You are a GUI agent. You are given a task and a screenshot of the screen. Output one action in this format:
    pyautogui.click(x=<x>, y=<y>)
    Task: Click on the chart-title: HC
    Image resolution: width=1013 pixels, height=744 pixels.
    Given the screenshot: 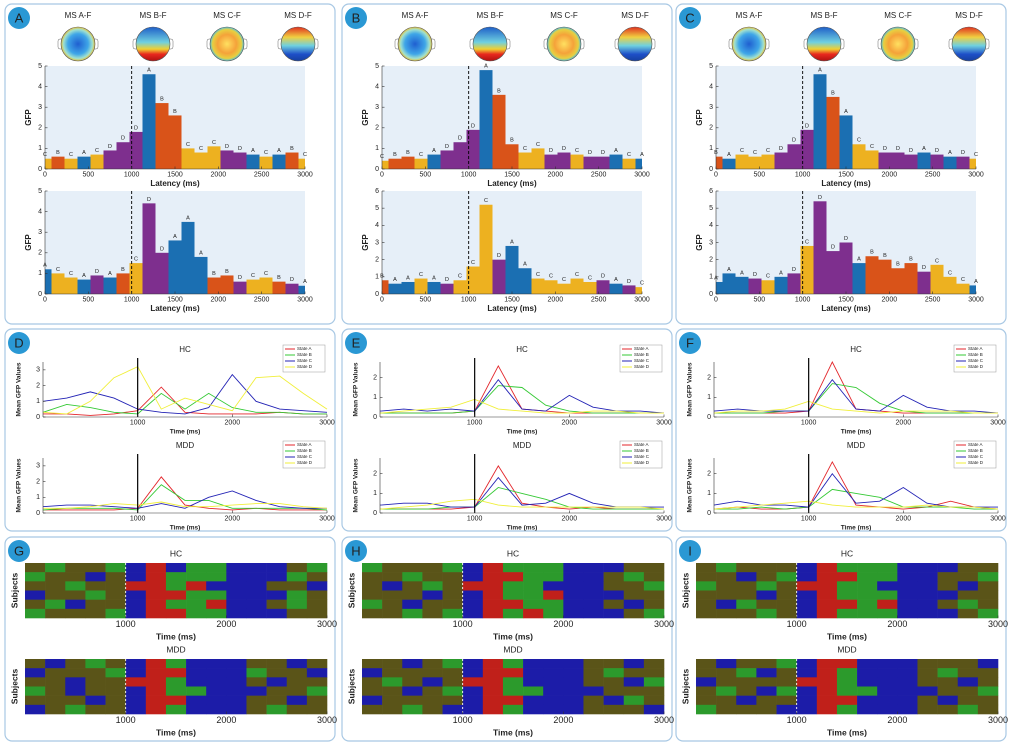 What is the action you would take?
    pyautogui.click(x=522, y=349)
    